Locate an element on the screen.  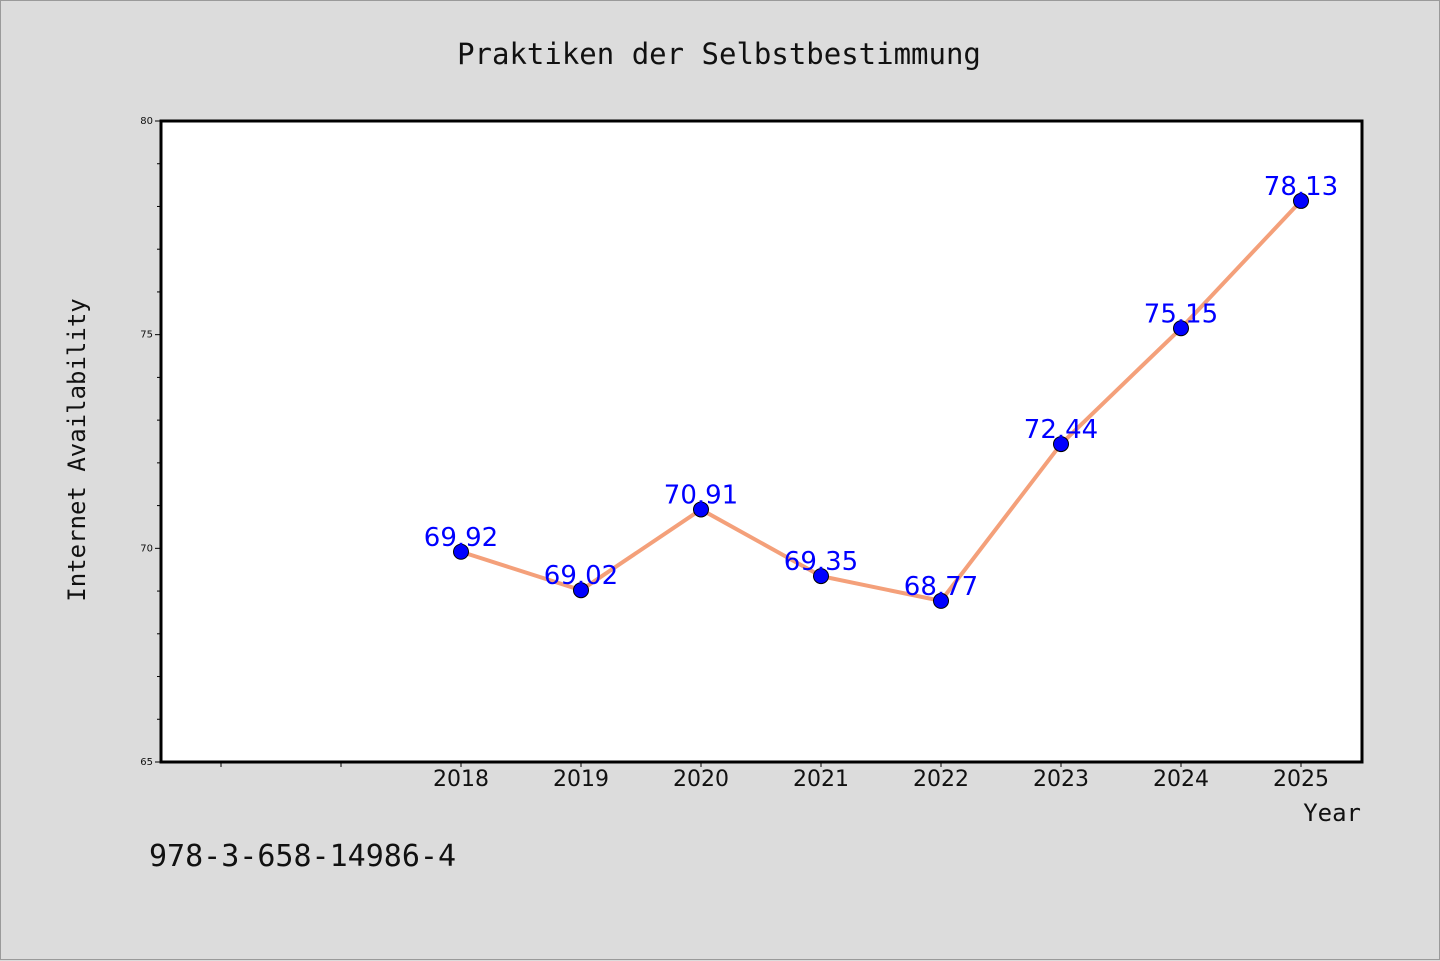
y-tick-label: 70 is located at coordinates (146, 548).